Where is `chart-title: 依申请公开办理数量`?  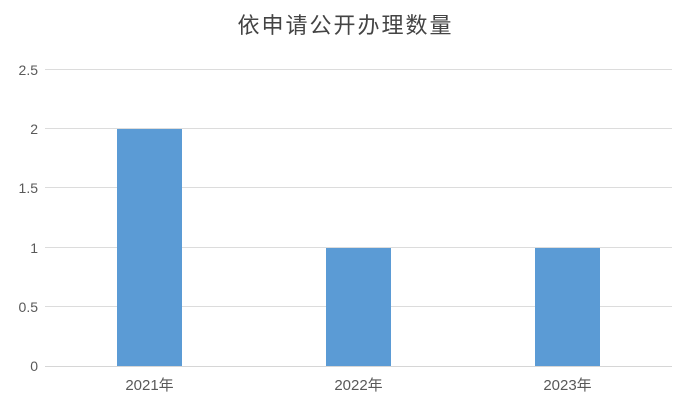
chart-title: 依申请公开办理数量 is located at coordinates (345, 25).